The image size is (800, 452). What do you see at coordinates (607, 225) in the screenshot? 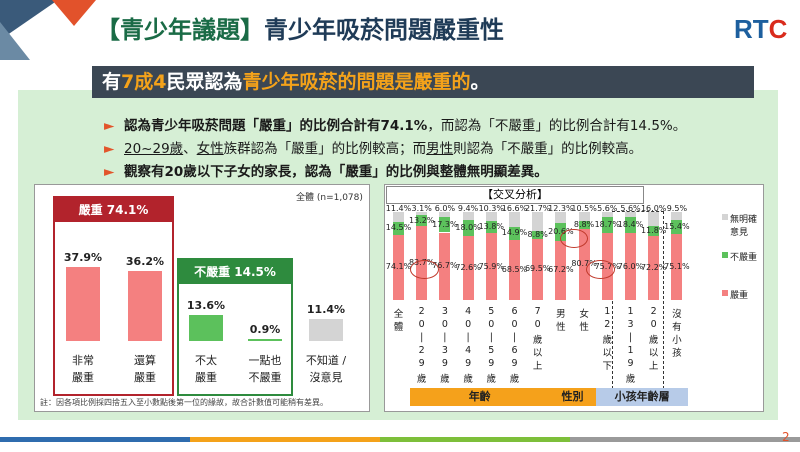
I see `seg-label: 18.7%` at bounding box center [607, 225].